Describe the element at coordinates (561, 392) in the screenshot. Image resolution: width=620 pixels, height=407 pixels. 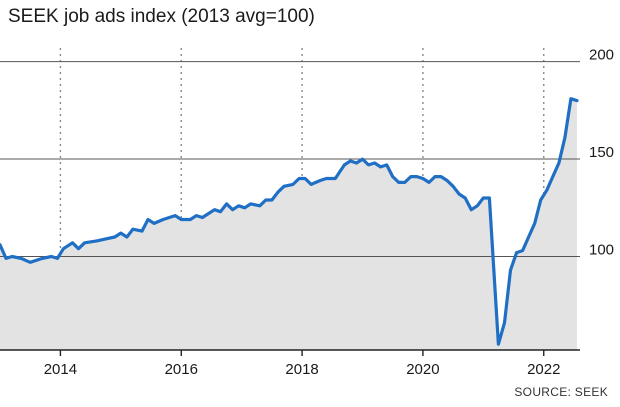
I see `source-note: SOURCE: SEEK` at that location.